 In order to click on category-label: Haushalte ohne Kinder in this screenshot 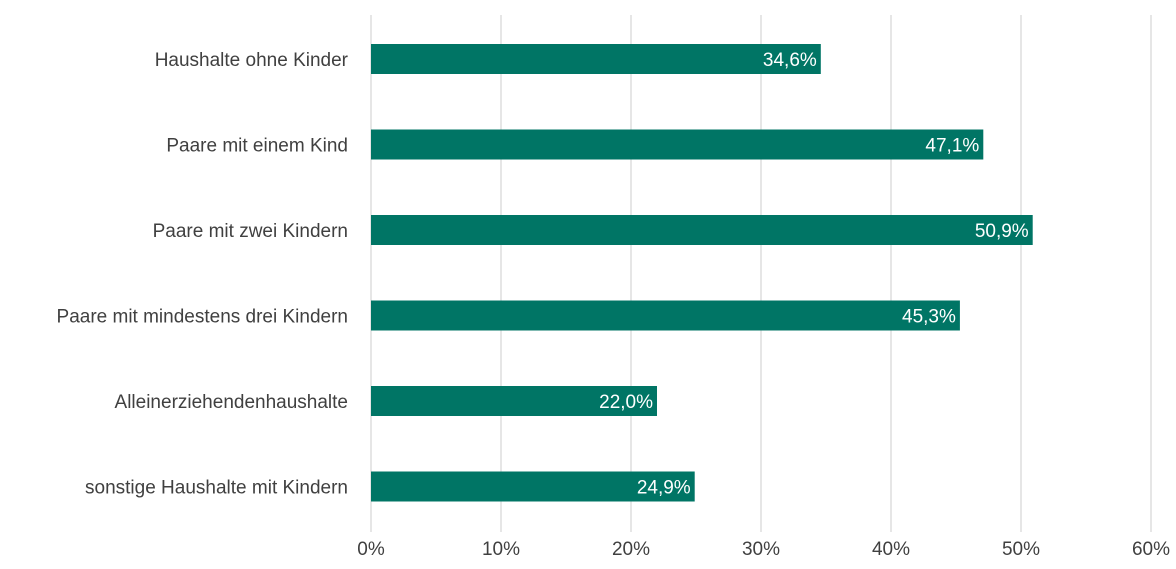, I will do `click(252, 60)`.